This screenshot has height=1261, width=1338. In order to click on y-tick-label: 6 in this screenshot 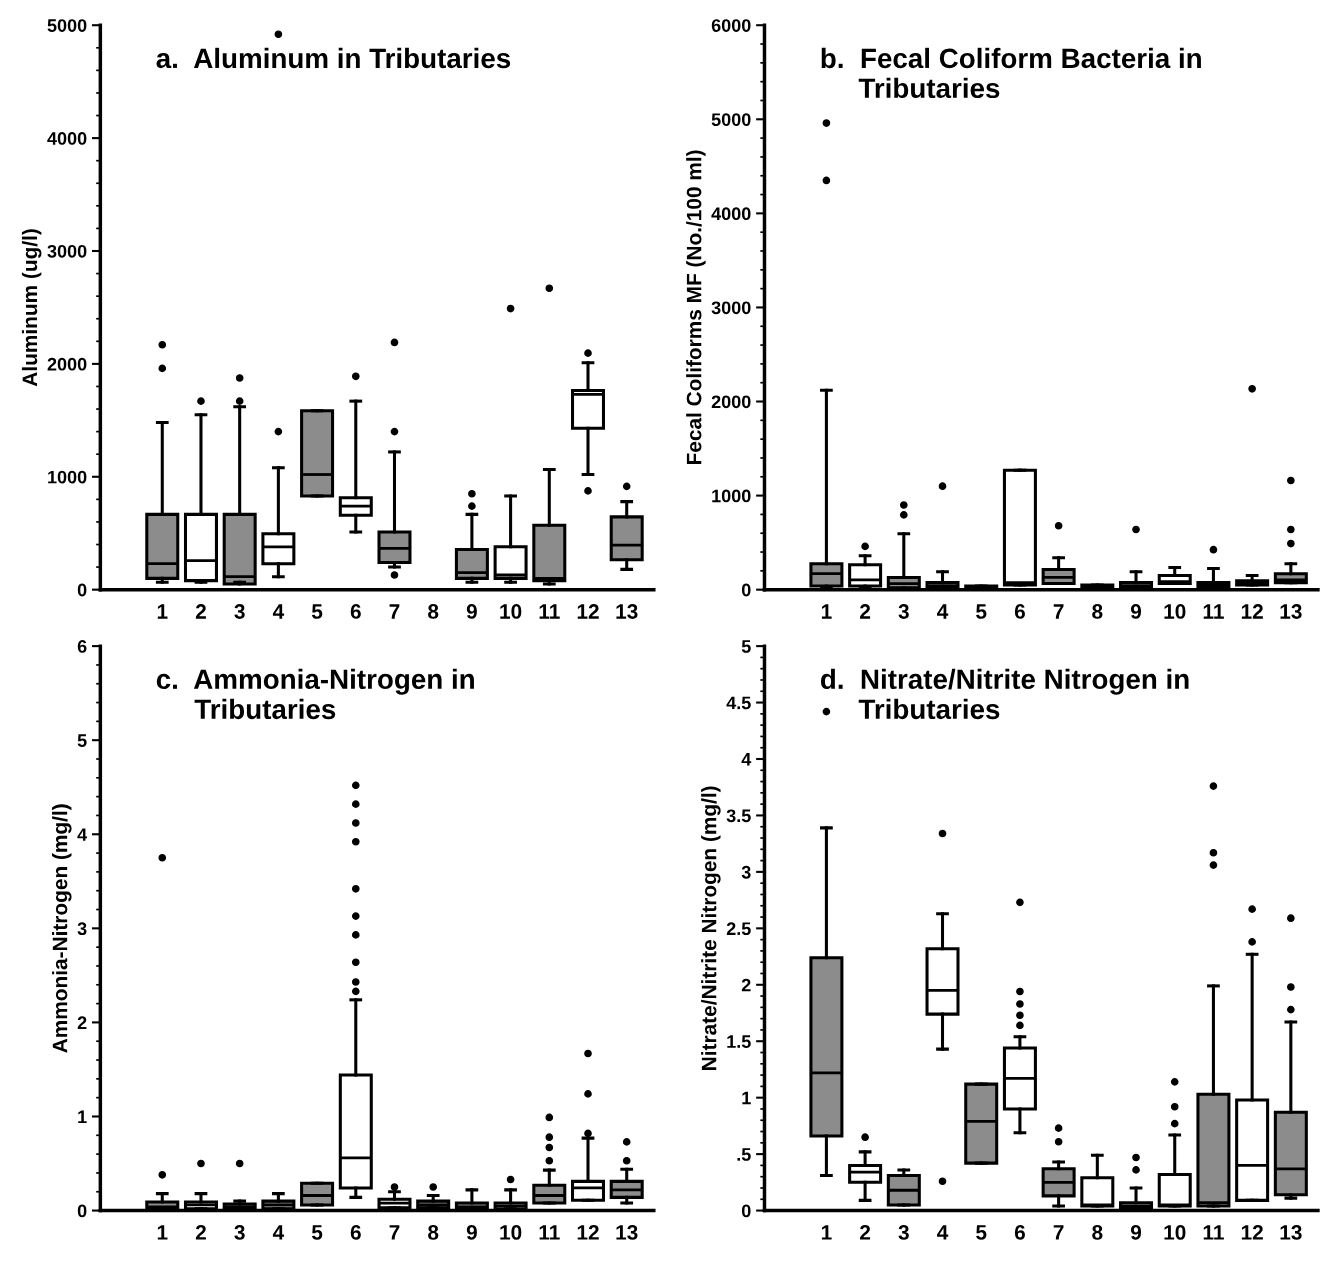, I will do `click(82, 646)`.